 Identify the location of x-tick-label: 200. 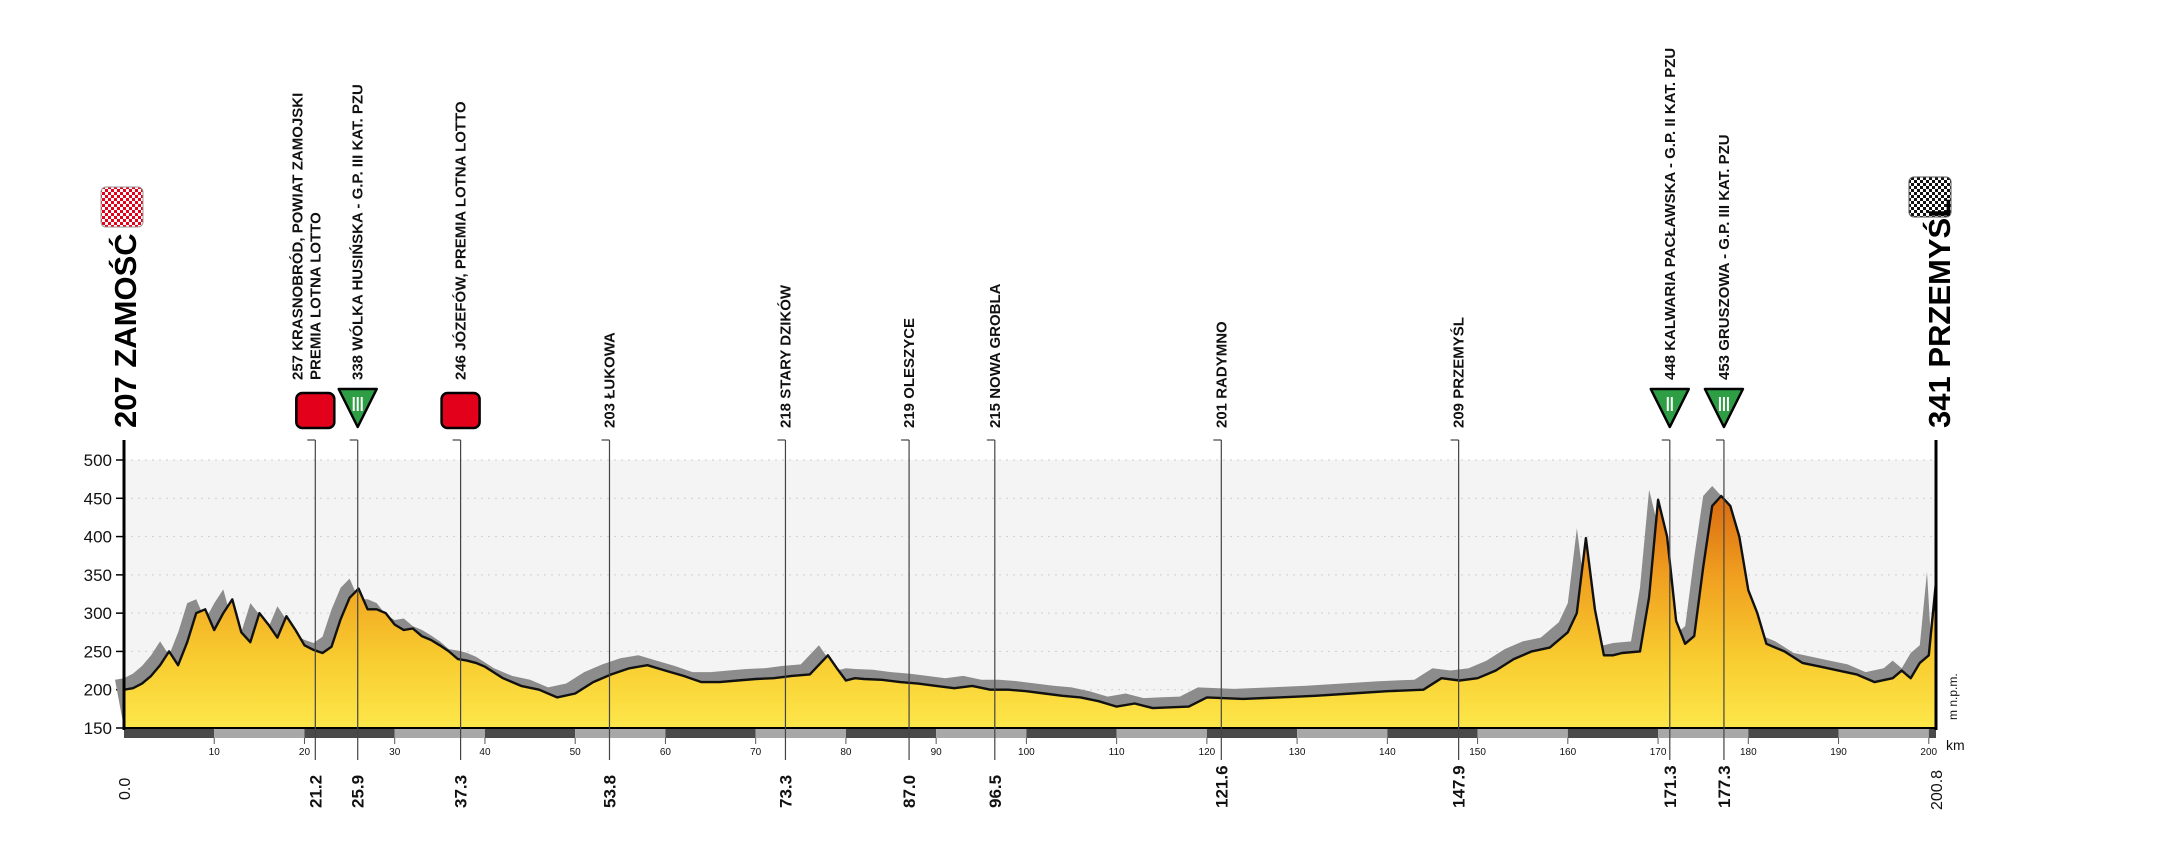
(1928, 752).